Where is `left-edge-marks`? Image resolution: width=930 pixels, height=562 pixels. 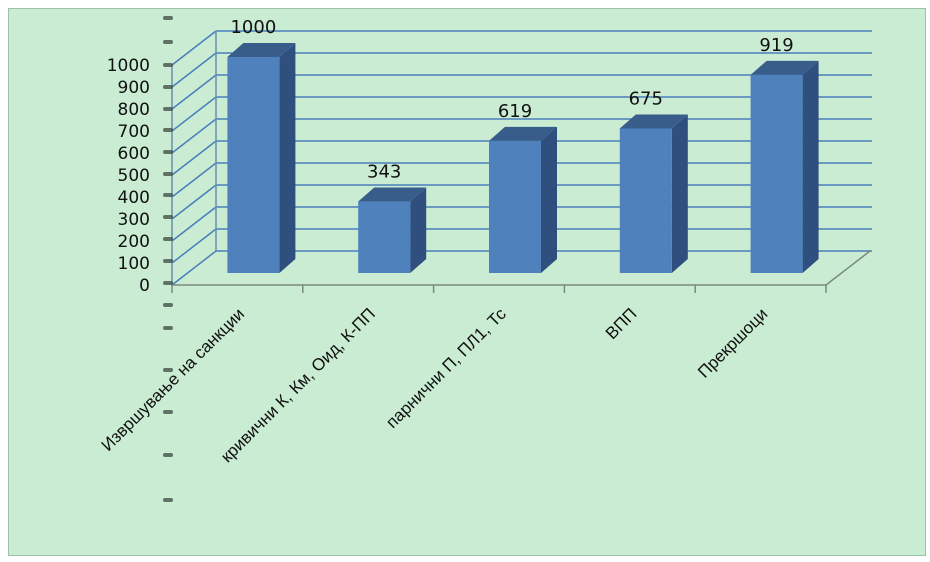
left-edge-marks is located at coordinates (168, 259).